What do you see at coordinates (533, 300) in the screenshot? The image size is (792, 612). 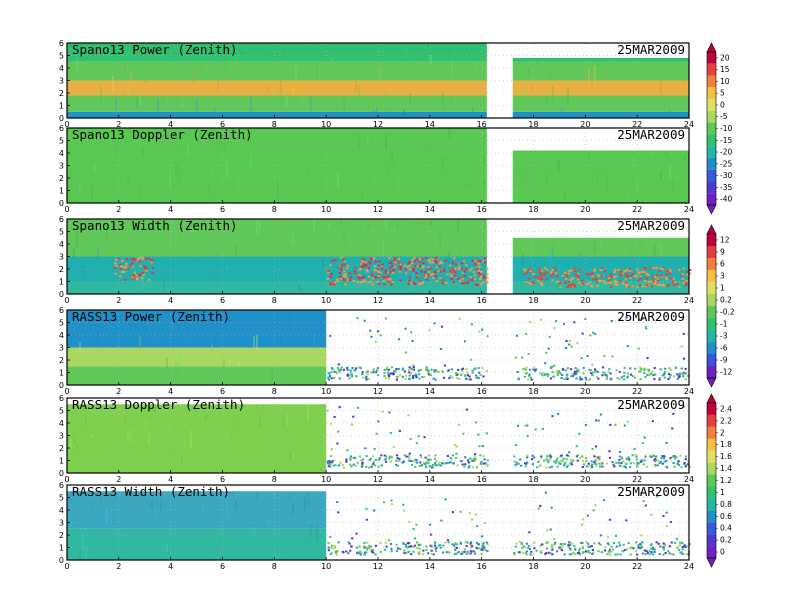 I see `x-tick-label: 18` at bounding box center [533, 300].